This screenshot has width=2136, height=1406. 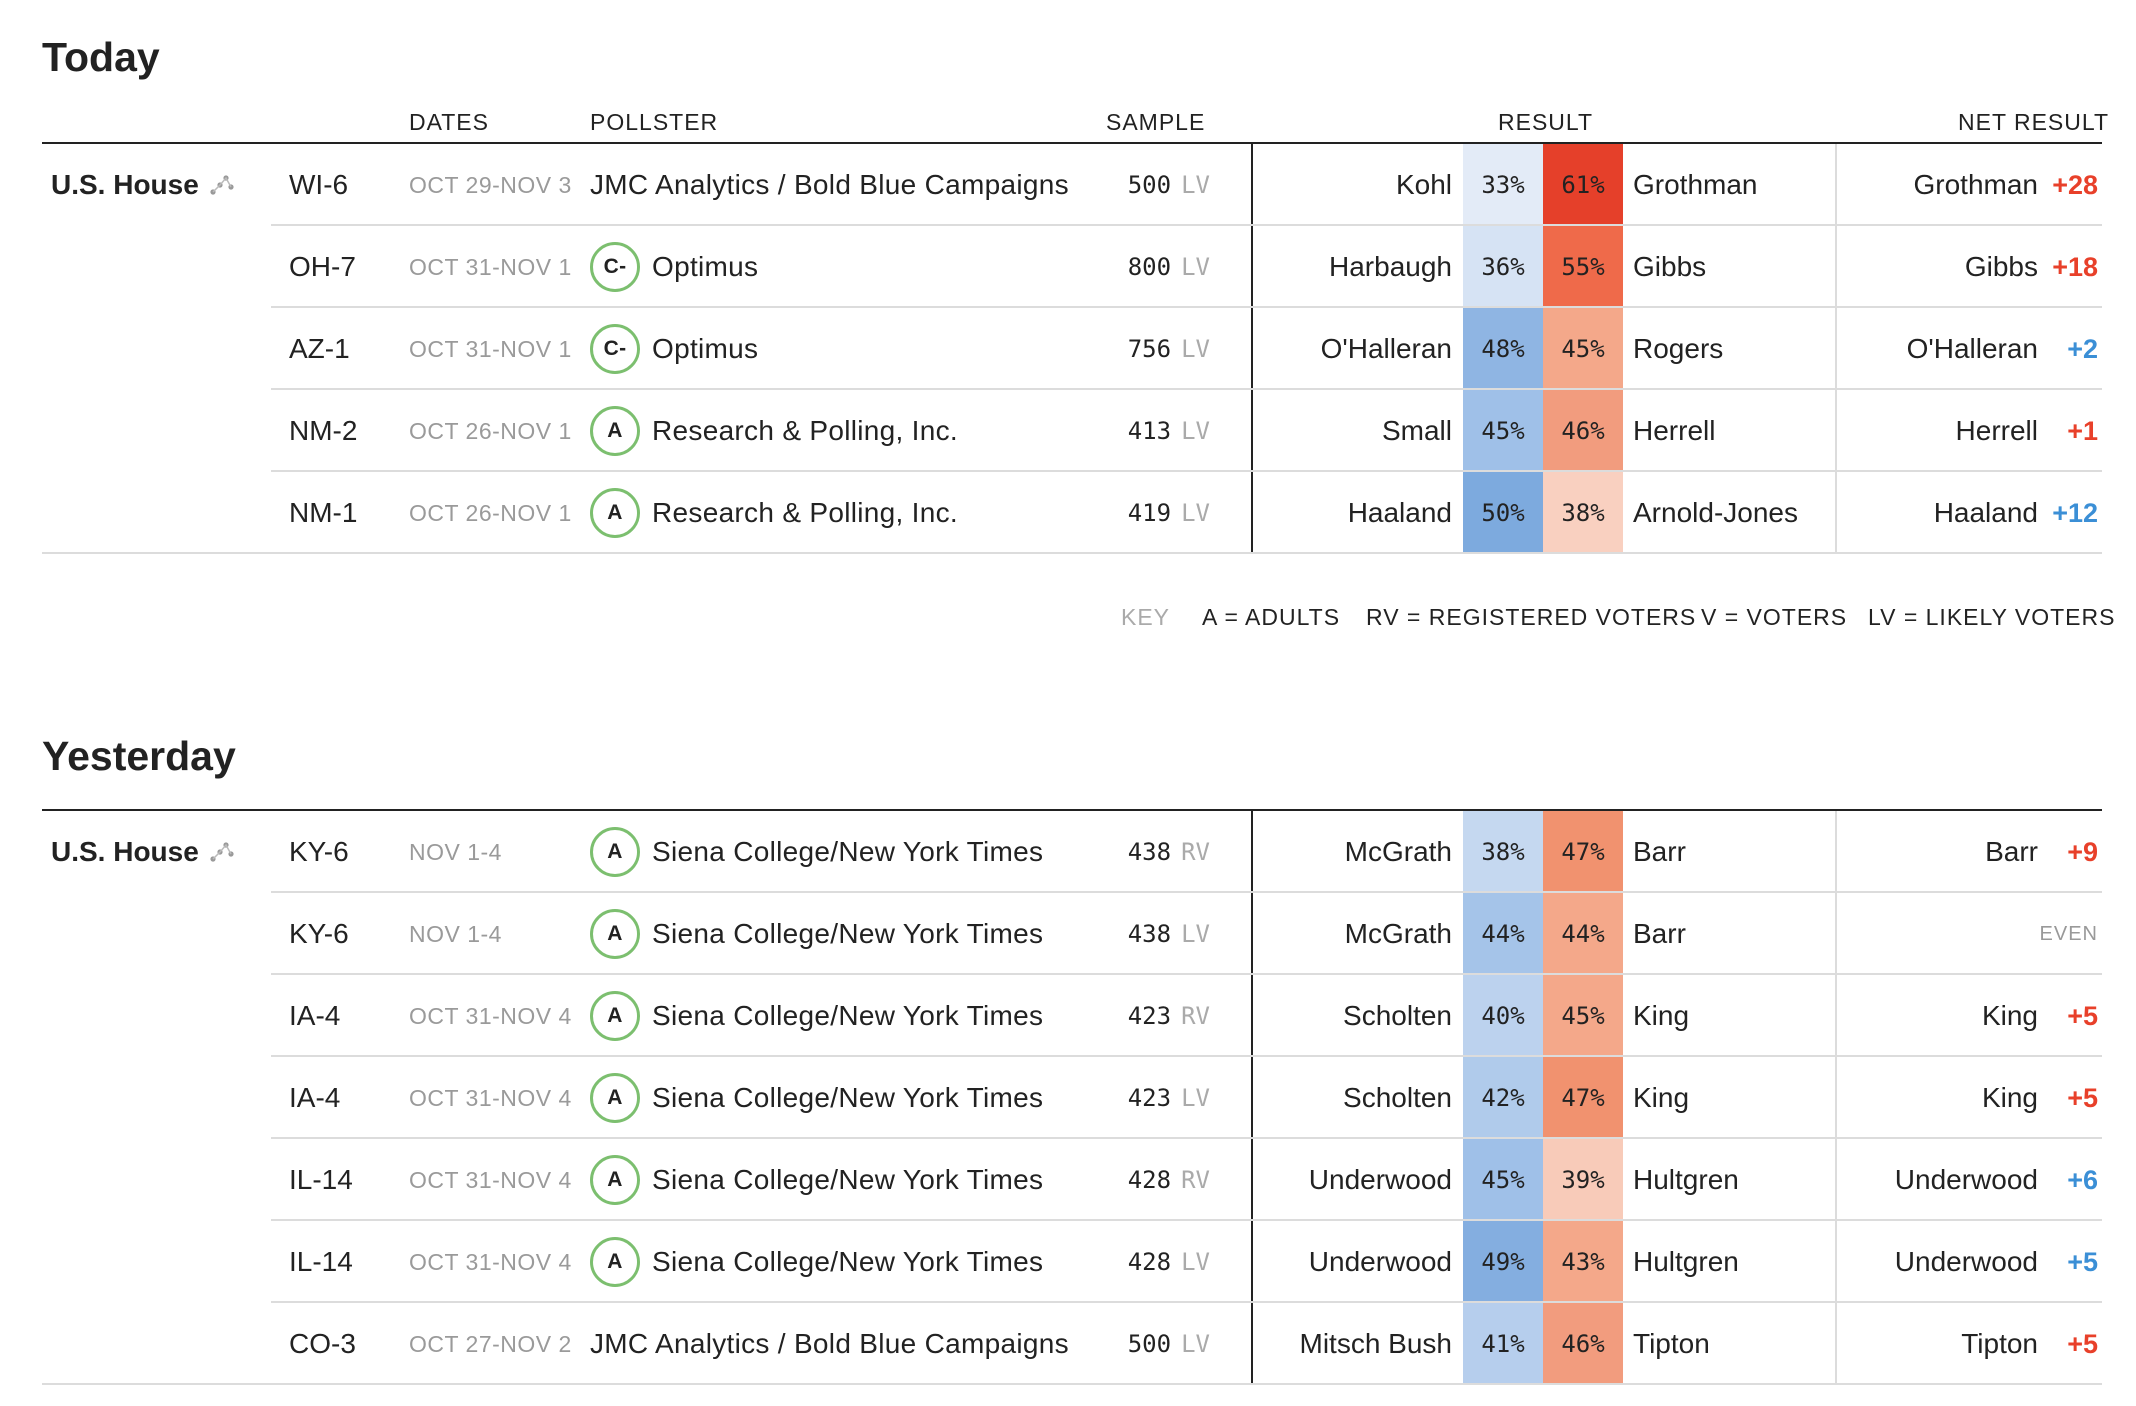 I want to click on rep-candidate: Rogers, so click(x=1678, y=348).